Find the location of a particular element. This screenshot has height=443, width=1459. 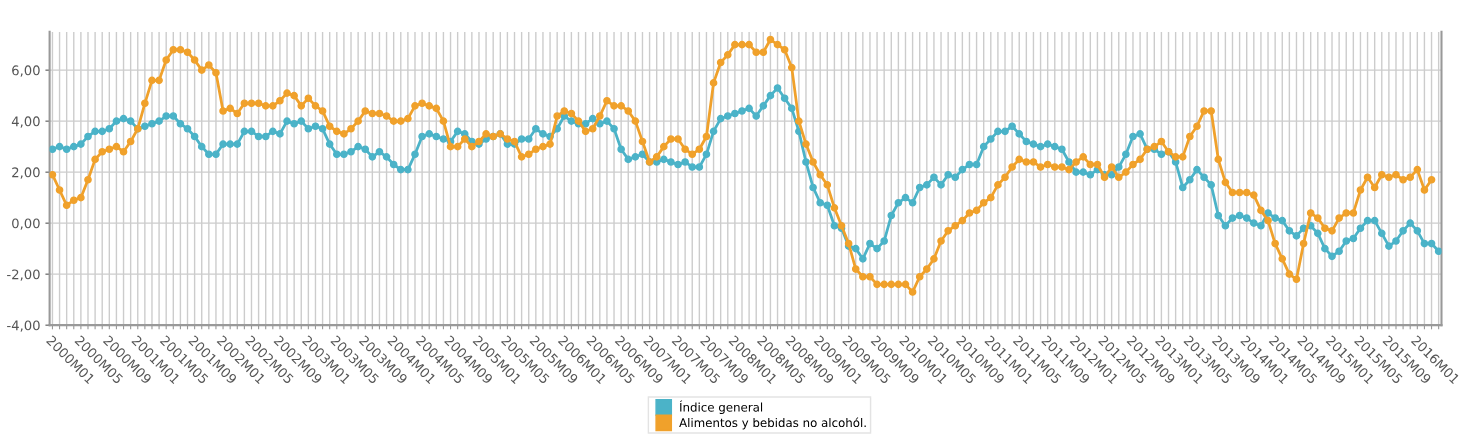

y-tick-label: 6,00 is located at coordinates (26, 71).